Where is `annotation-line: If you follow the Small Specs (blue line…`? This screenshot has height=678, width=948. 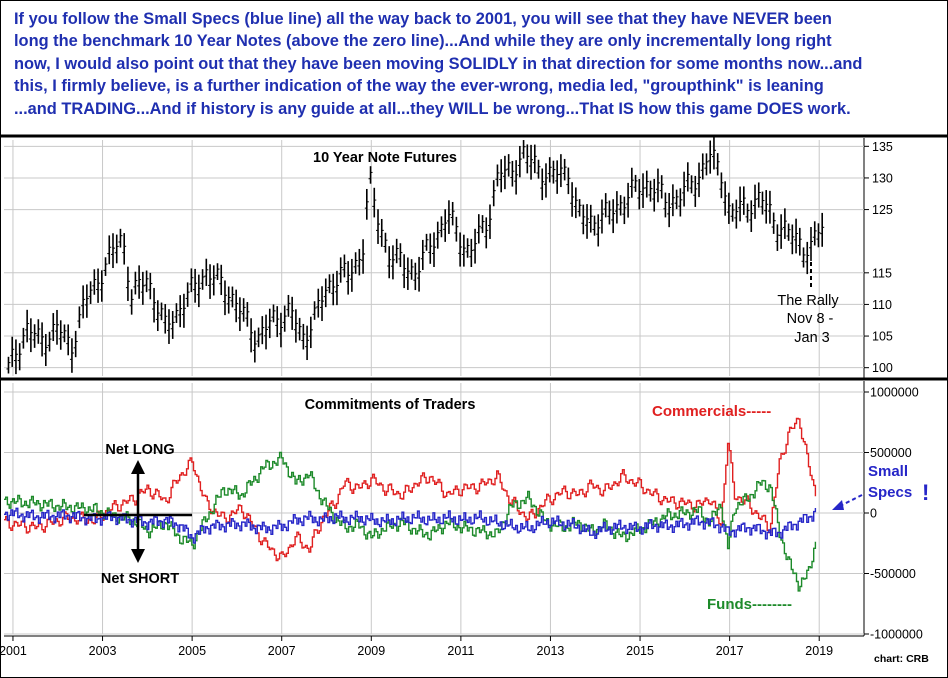
annotation-line: If you follow the Small Specs (blue line… is located at coordinates (423, 19).